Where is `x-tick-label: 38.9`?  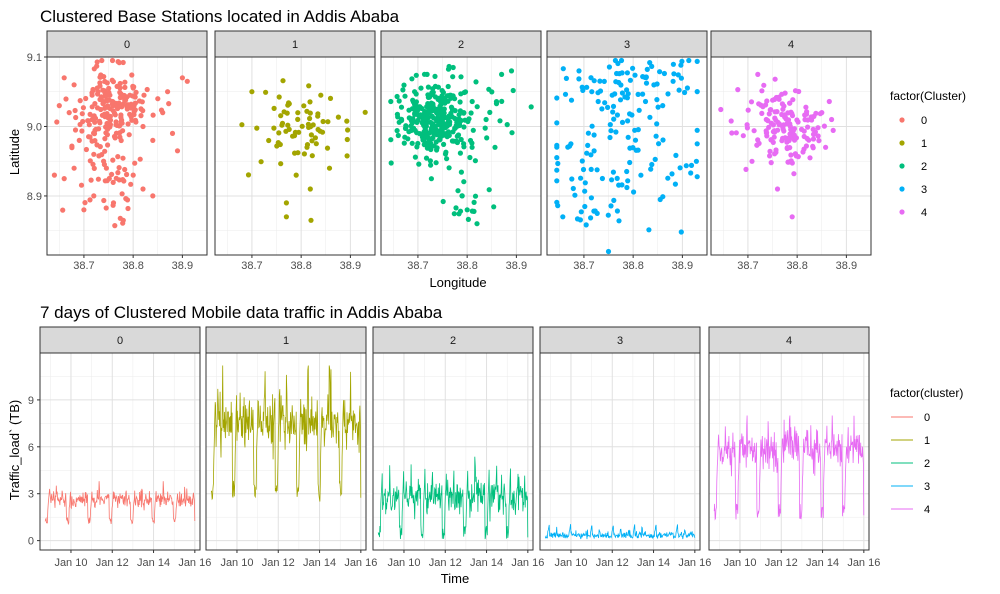
x-tick-label: 38.9 is located at coordinates (182, 266).